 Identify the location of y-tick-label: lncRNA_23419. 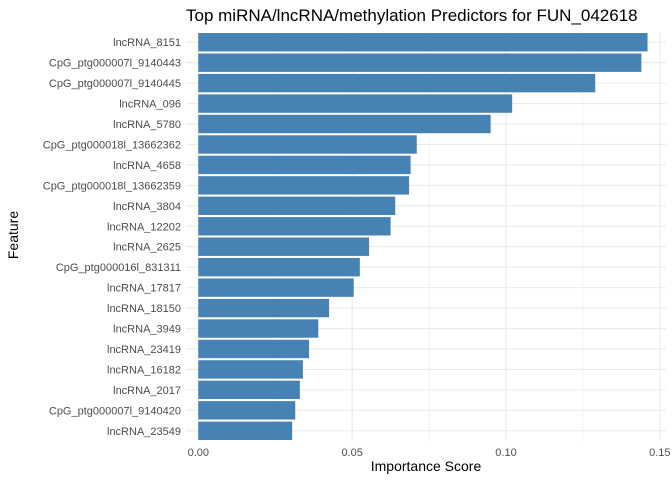
(144, 350).